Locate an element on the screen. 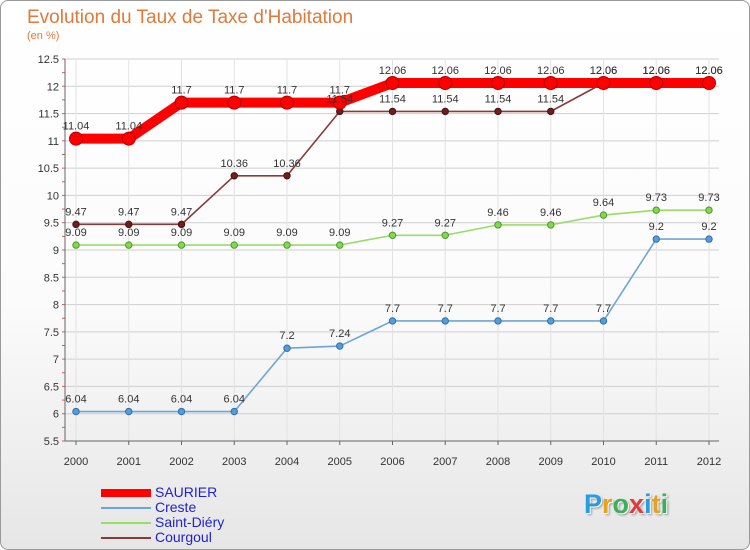 The image size is (750, 550). logo-letter: r is located at coordinates (607, 504).